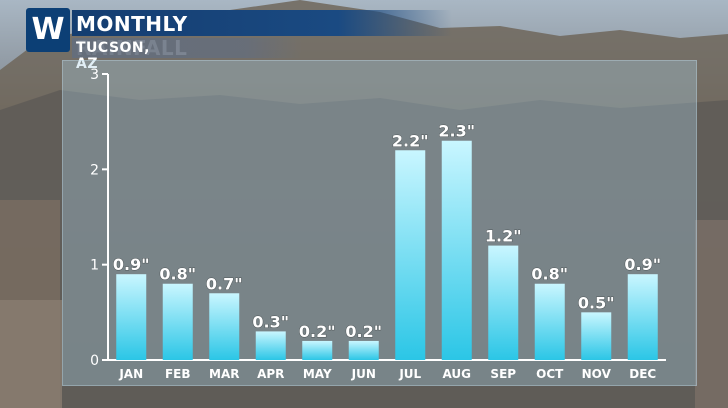 This screenshot has height=408, width=728. What do you see at coordinates (224, 374) in the screenshot?
I see `x-tick-label-mar: MAR` at bounding box center [224, 374].